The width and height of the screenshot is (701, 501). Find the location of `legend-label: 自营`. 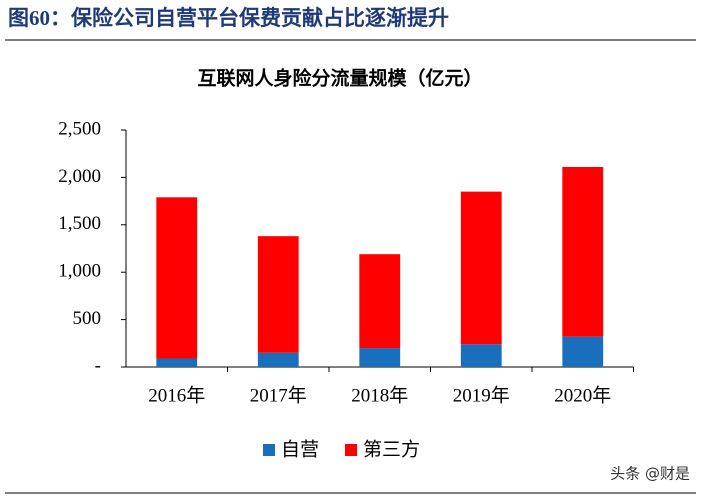

legend-label: 自营 is located at coordinates (300, 449).